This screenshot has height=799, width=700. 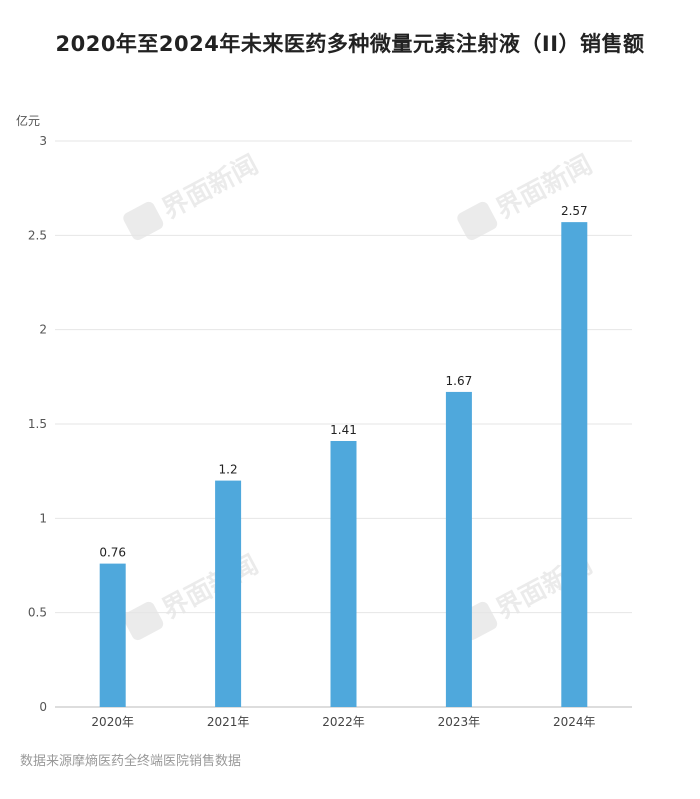 I want to click on x-tick-label: 2021年, so click(x=228, y=722).